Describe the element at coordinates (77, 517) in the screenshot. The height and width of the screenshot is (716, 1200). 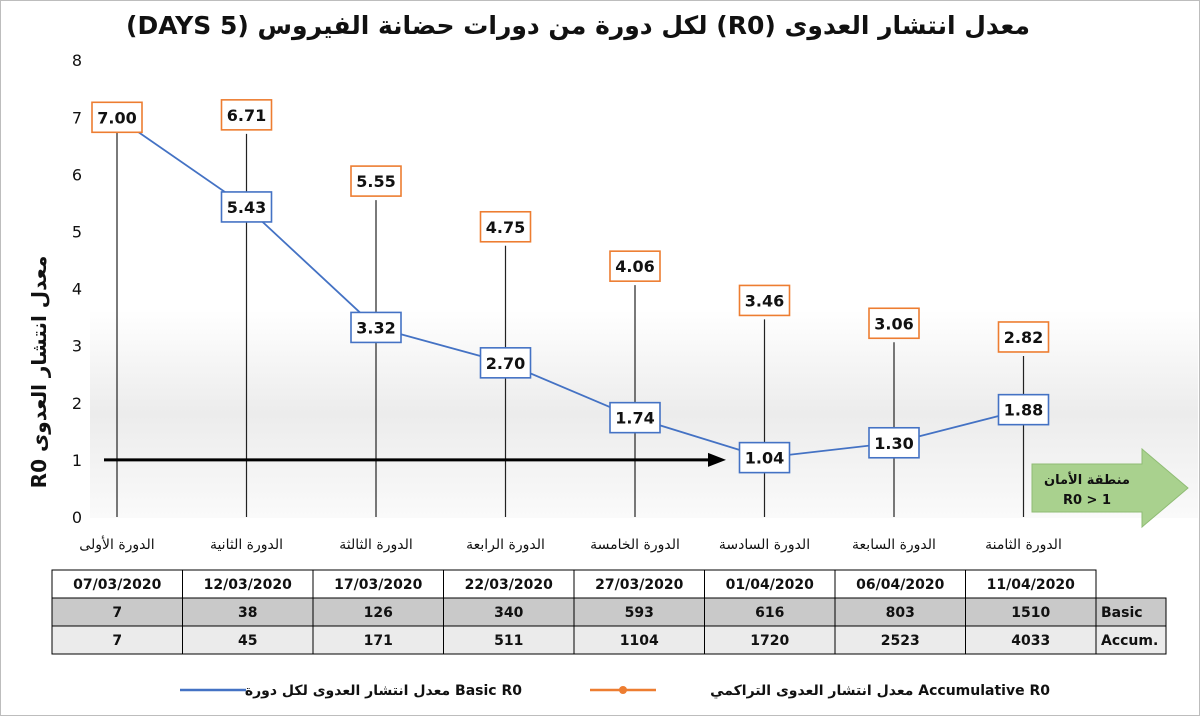
I see `y-tick-label: 0` at that location.